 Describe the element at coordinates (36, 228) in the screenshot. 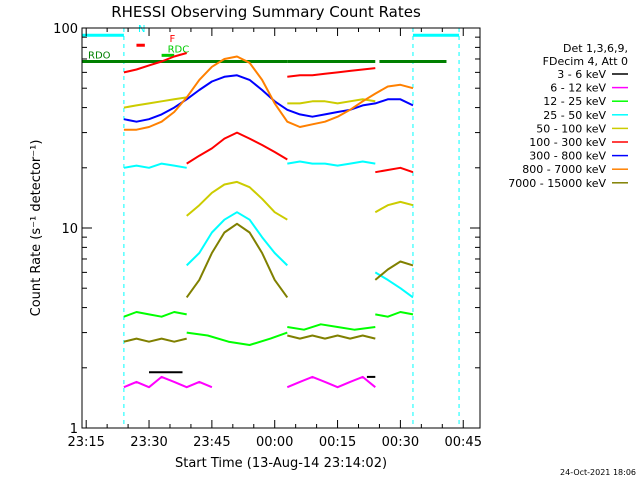

I see `y-axis-label: Count Rate (s⁻¹ detector⁻¹)` at that location.